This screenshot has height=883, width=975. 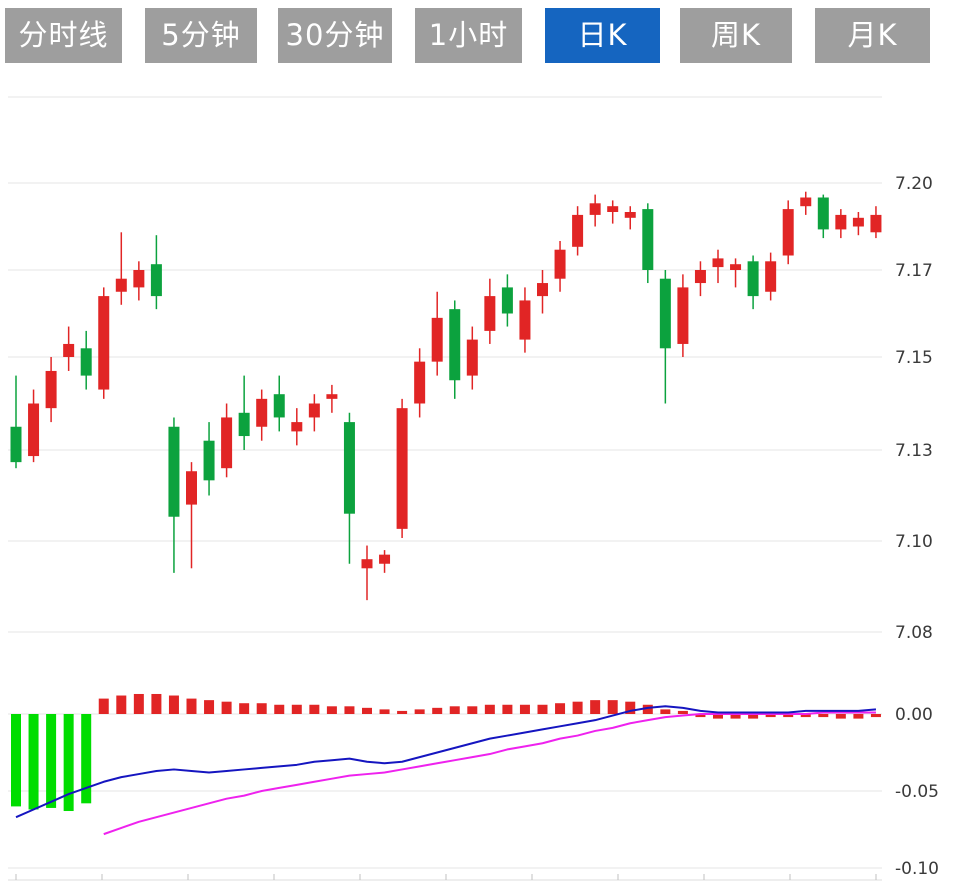 I want to click on axis-label: 7.20, so click(x=914, y=184).